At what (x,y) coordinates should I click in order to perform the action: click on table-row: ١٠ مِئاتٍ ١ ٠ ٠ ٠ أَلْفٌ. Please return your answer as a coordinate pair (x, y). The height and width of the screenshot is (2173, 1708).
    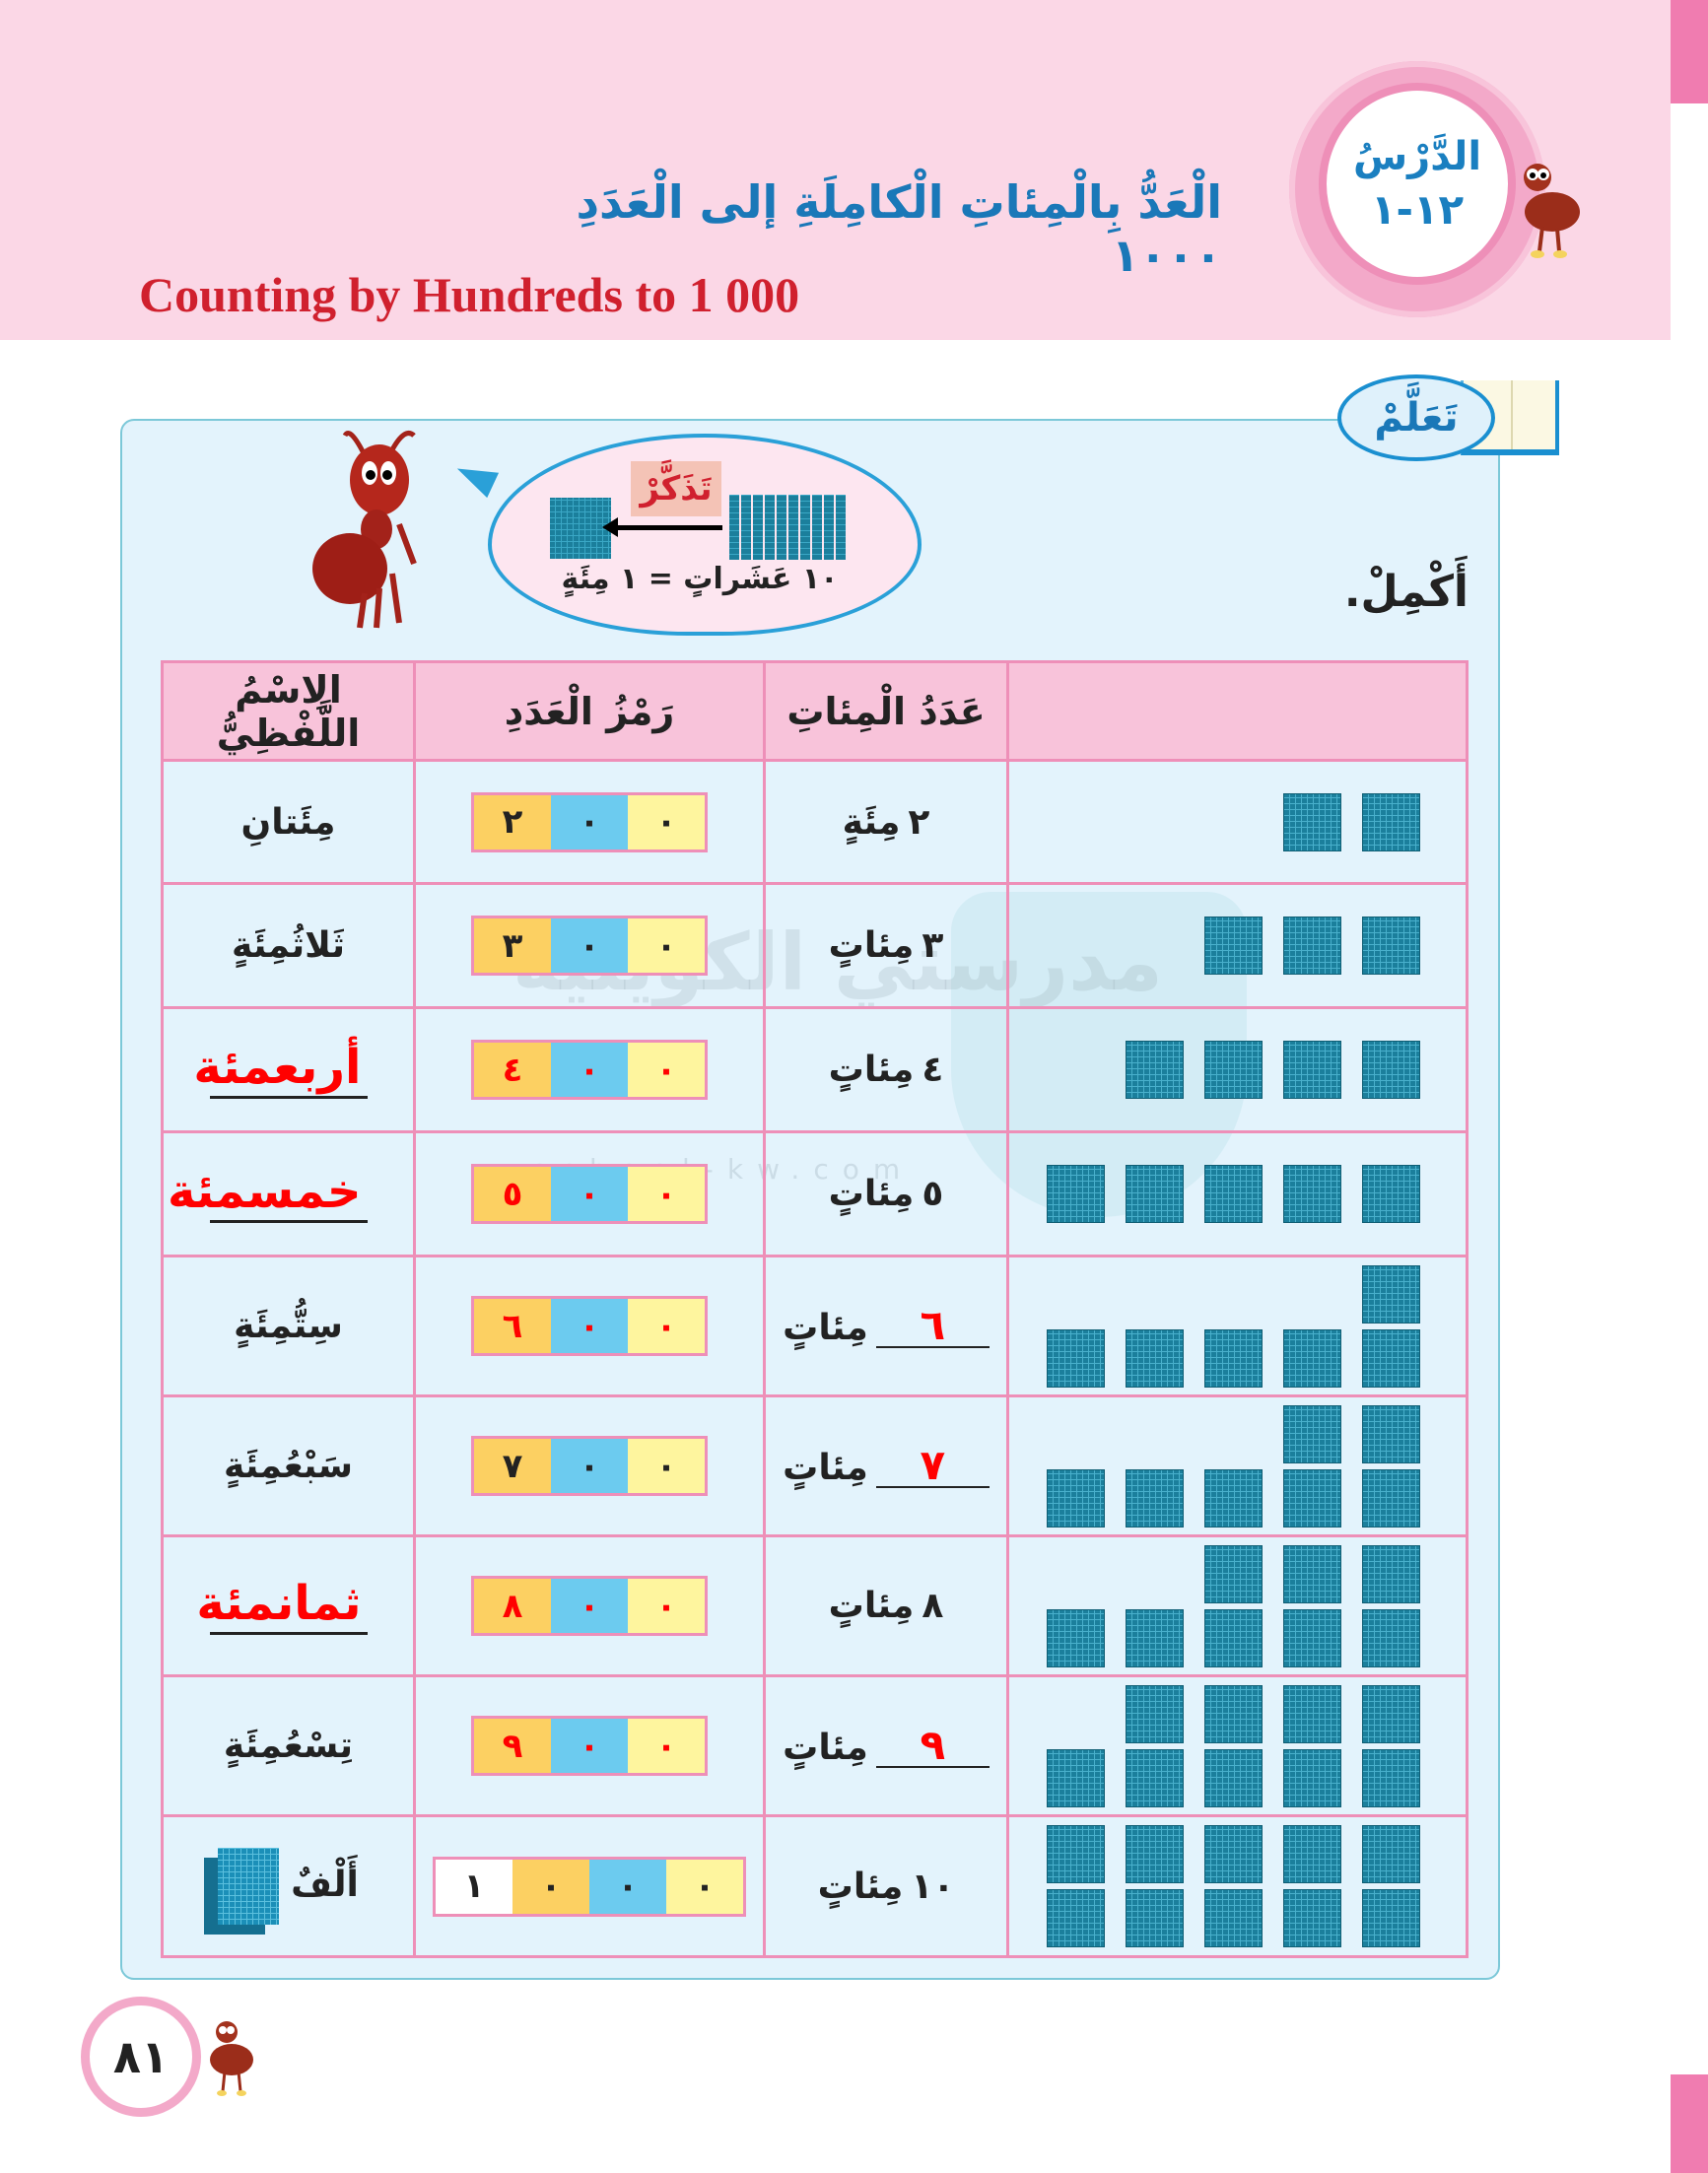
    Looking at the image, I should click on (815, 1886).